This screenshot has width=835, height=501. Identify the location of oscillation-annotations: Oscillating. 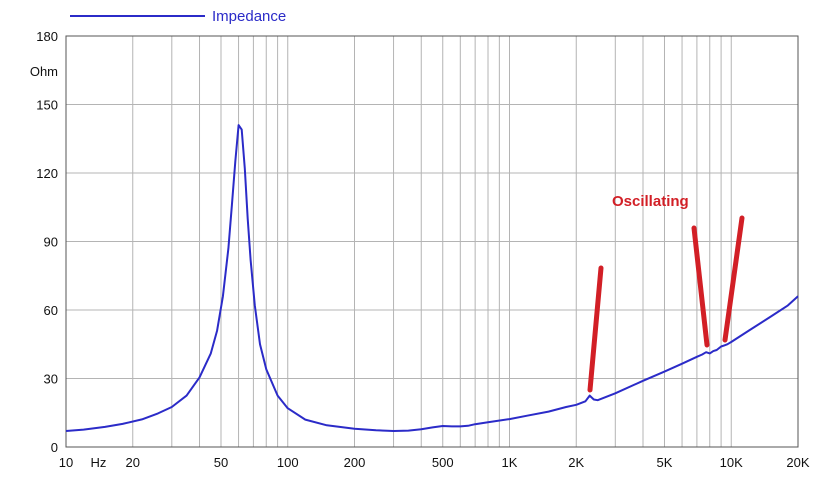
(666, 293).